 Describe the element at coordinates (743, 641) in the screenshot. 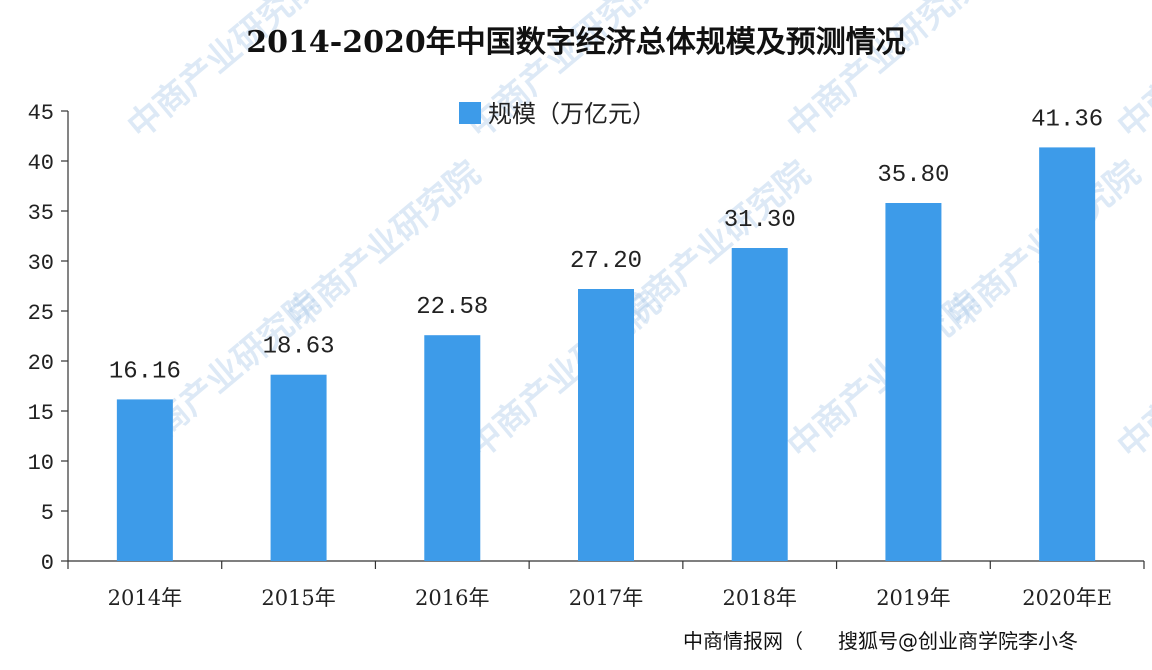

I see `source-label: 中商情报网（` at that location.